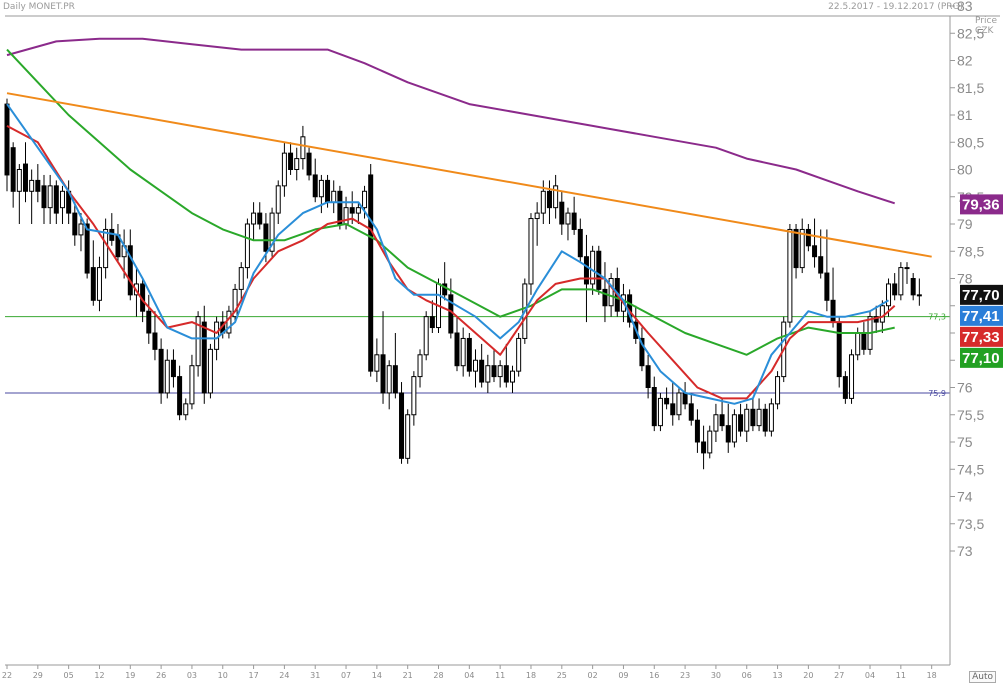  I want to click on x-tick-label: 31, so click(315, 675).